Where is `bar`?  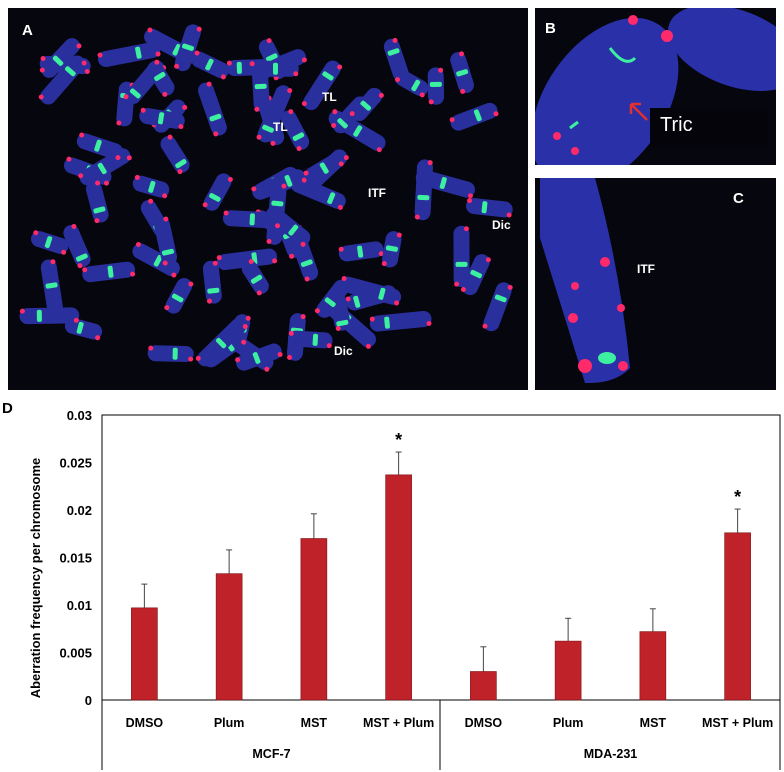
bar is located at coordinates (653, 666).